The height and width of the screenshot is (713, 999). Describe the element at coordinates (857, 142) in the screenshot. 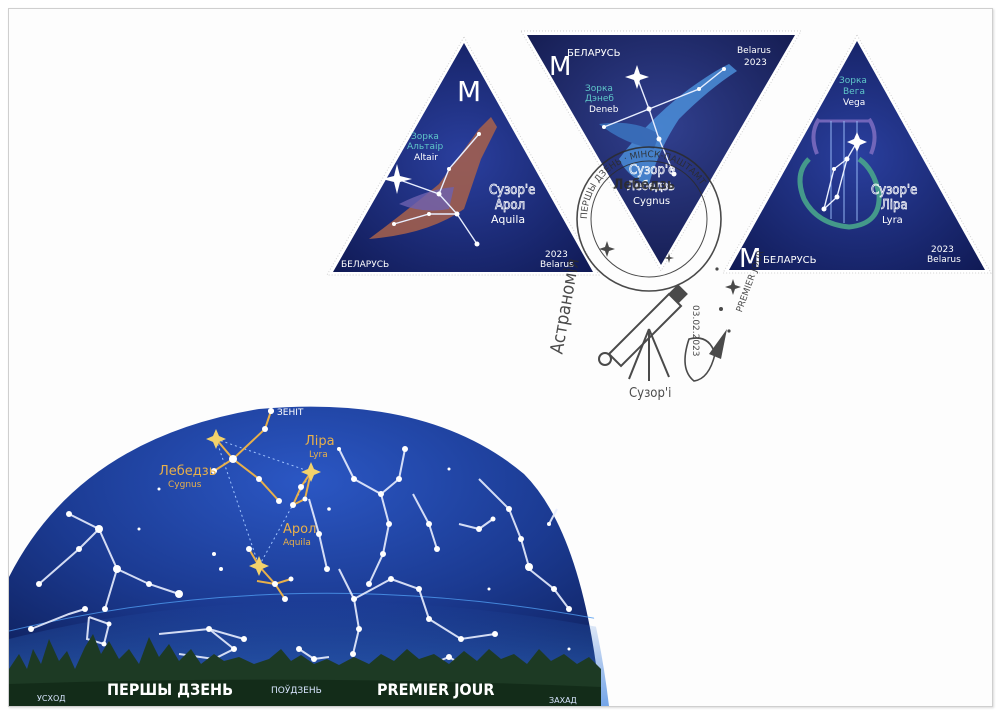

I see `vega-star` at that location.